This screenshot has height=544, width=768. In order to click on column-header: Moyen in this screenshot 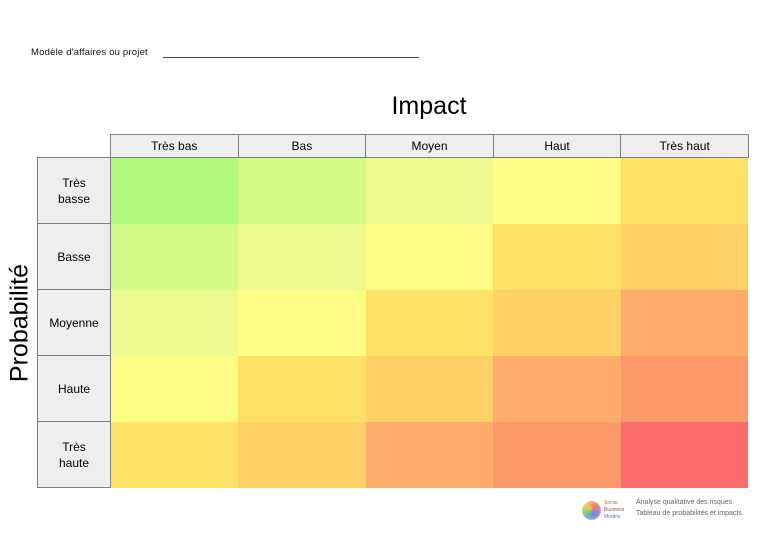, I will do `click(429, 146)`.